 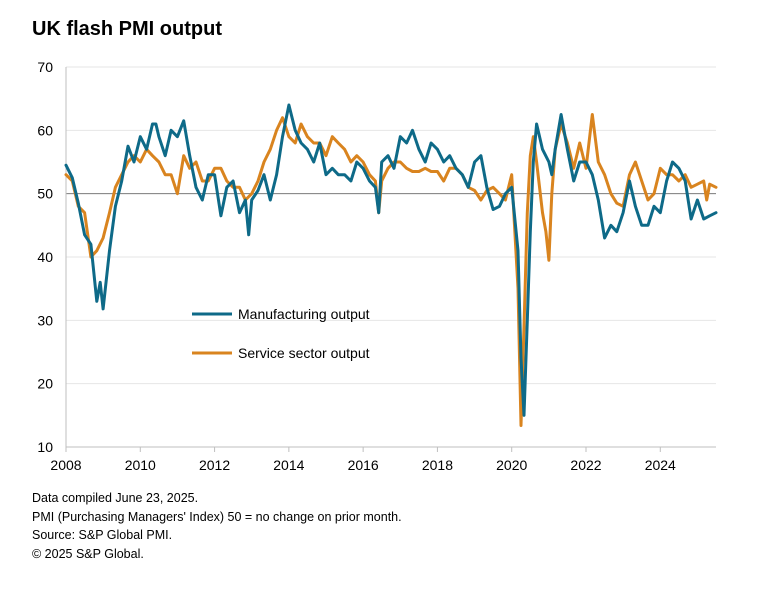 What do you see at coordinates (140, 465) in the screenshot?
I see `x-tick-label-2010: 2010` at bounding box center [140, 465].